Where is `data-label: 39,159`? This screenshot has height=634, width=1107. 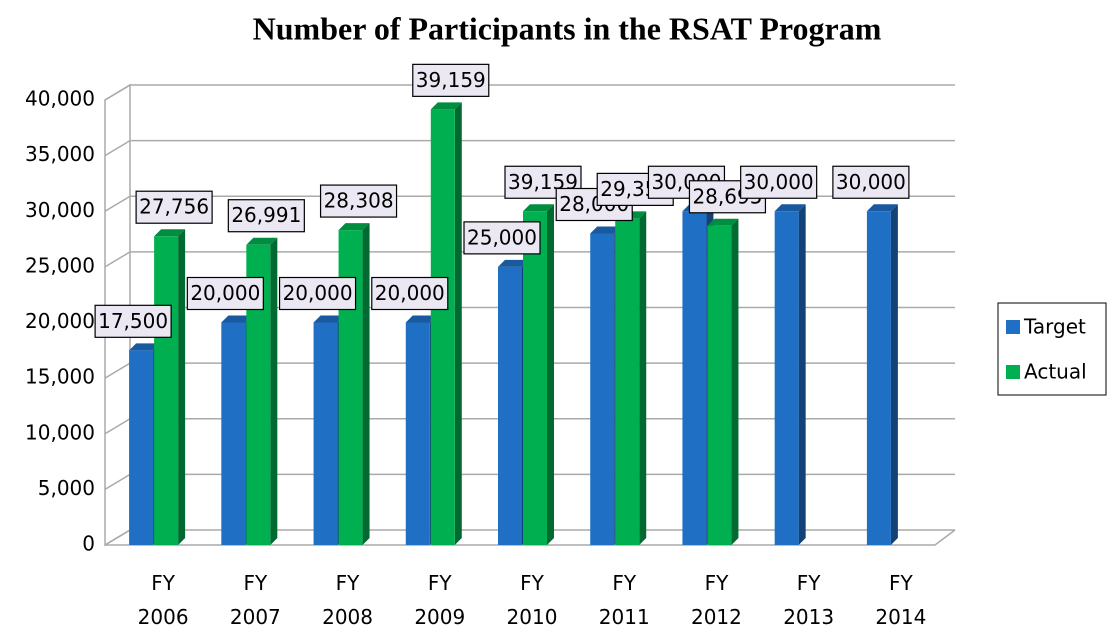 data-label: 39,159 is located at coordinates (451, 80).